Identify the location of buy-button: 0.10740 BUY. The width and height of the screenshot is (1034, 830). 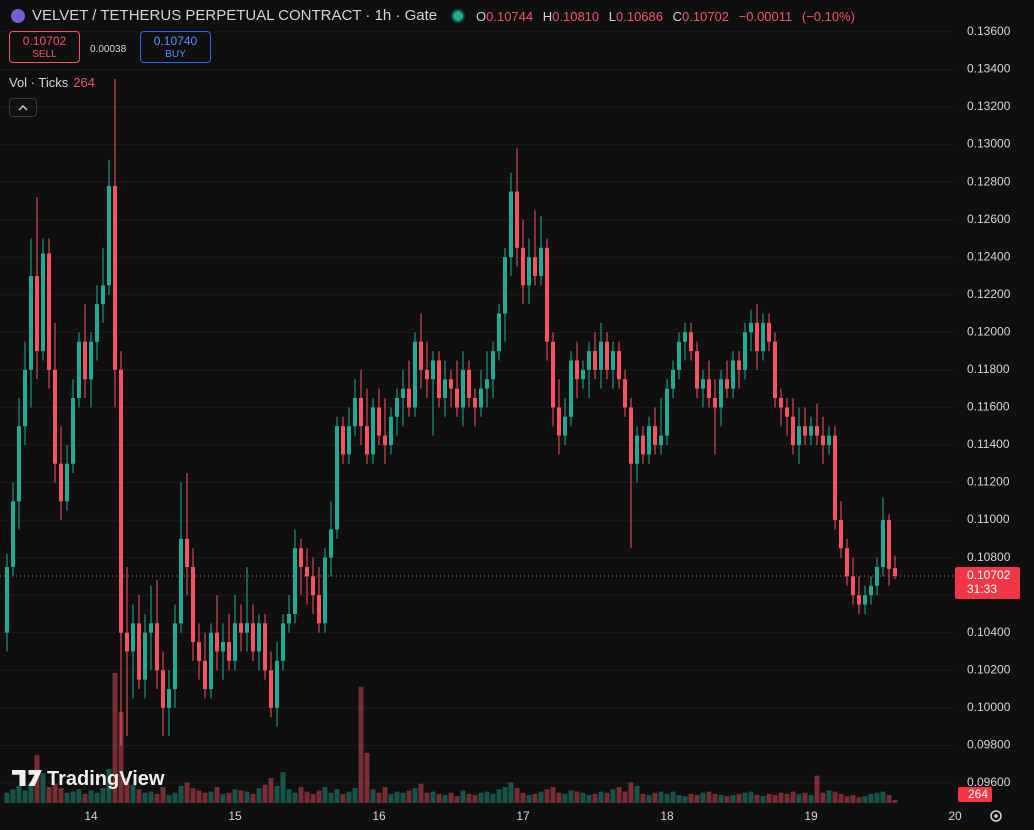
(175, 47).